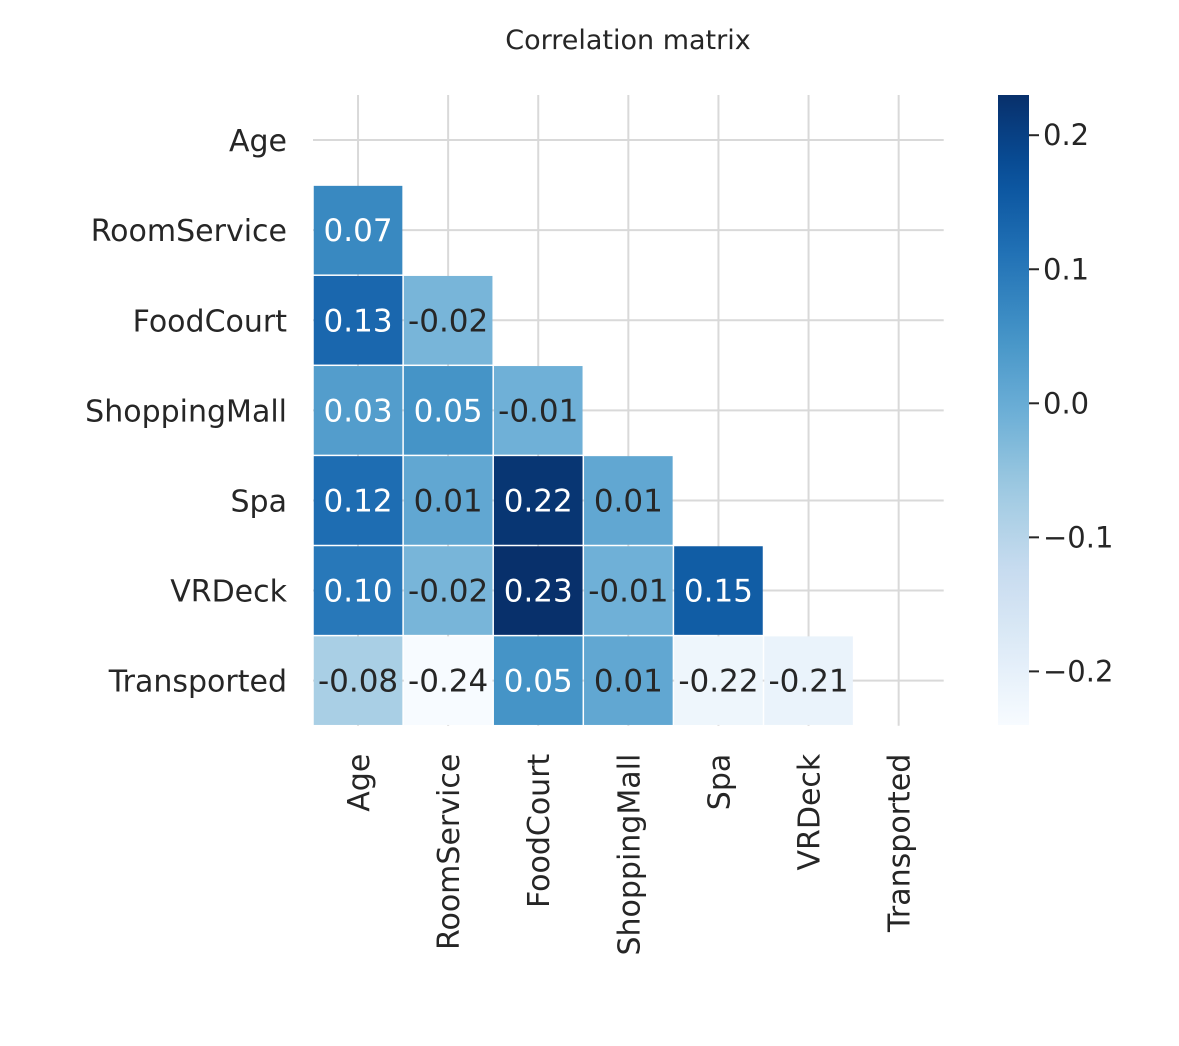  I want to click on cell-value-label: -0.08, so click(358, 682).